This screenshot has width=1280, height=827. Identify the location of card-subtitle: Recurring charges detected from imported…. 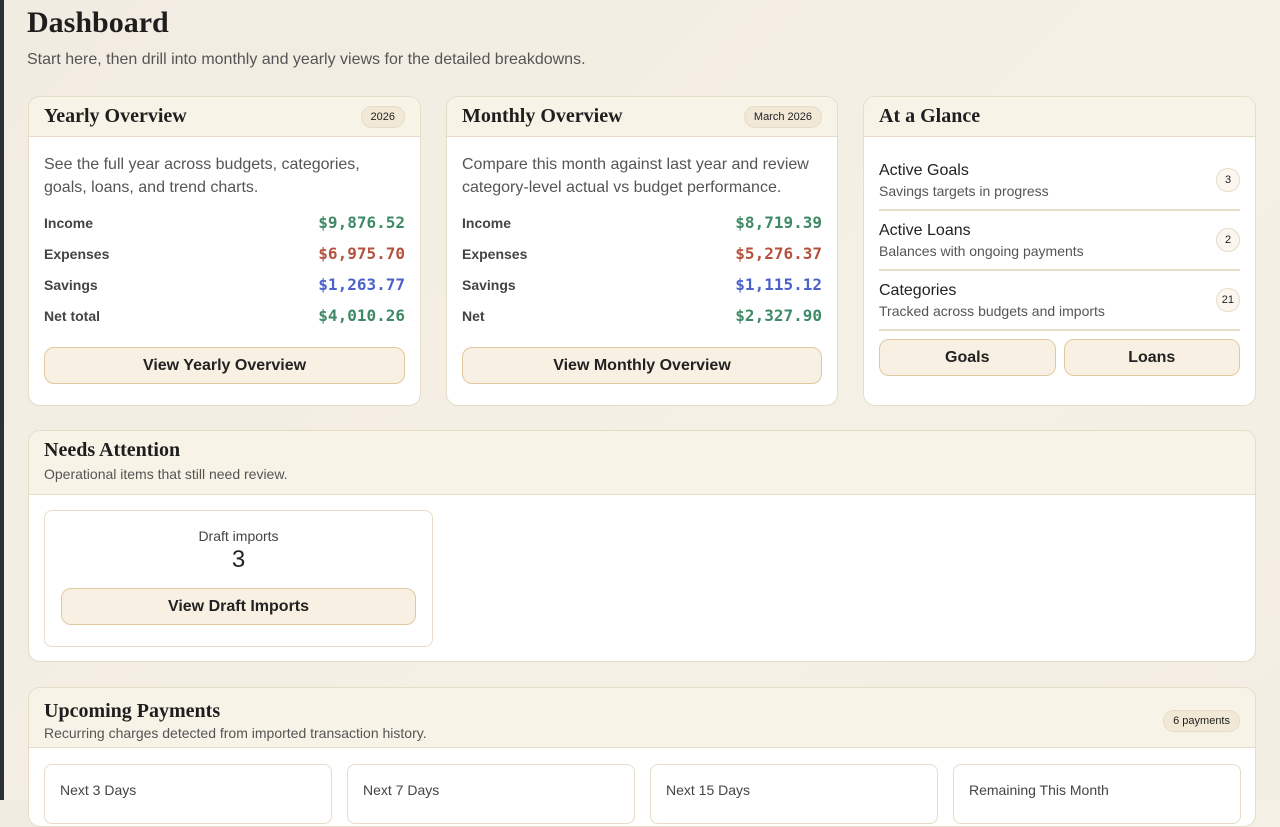
(235, 733).